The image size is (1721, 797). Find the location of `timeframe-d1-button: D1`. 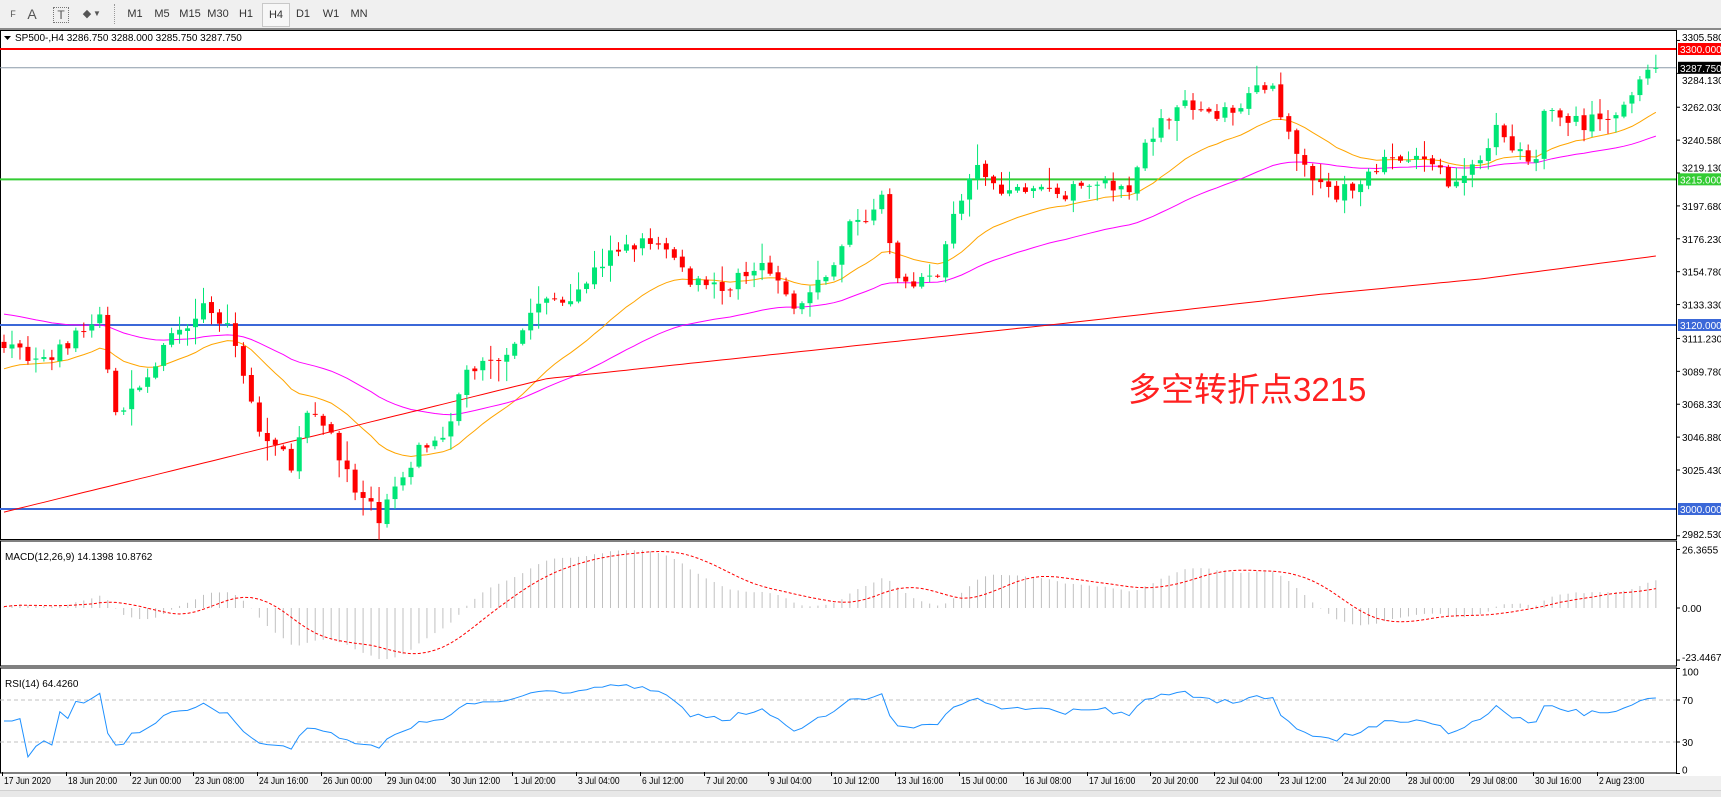

timeframe-d1-button: D1 is located at coordinates (303, 14).